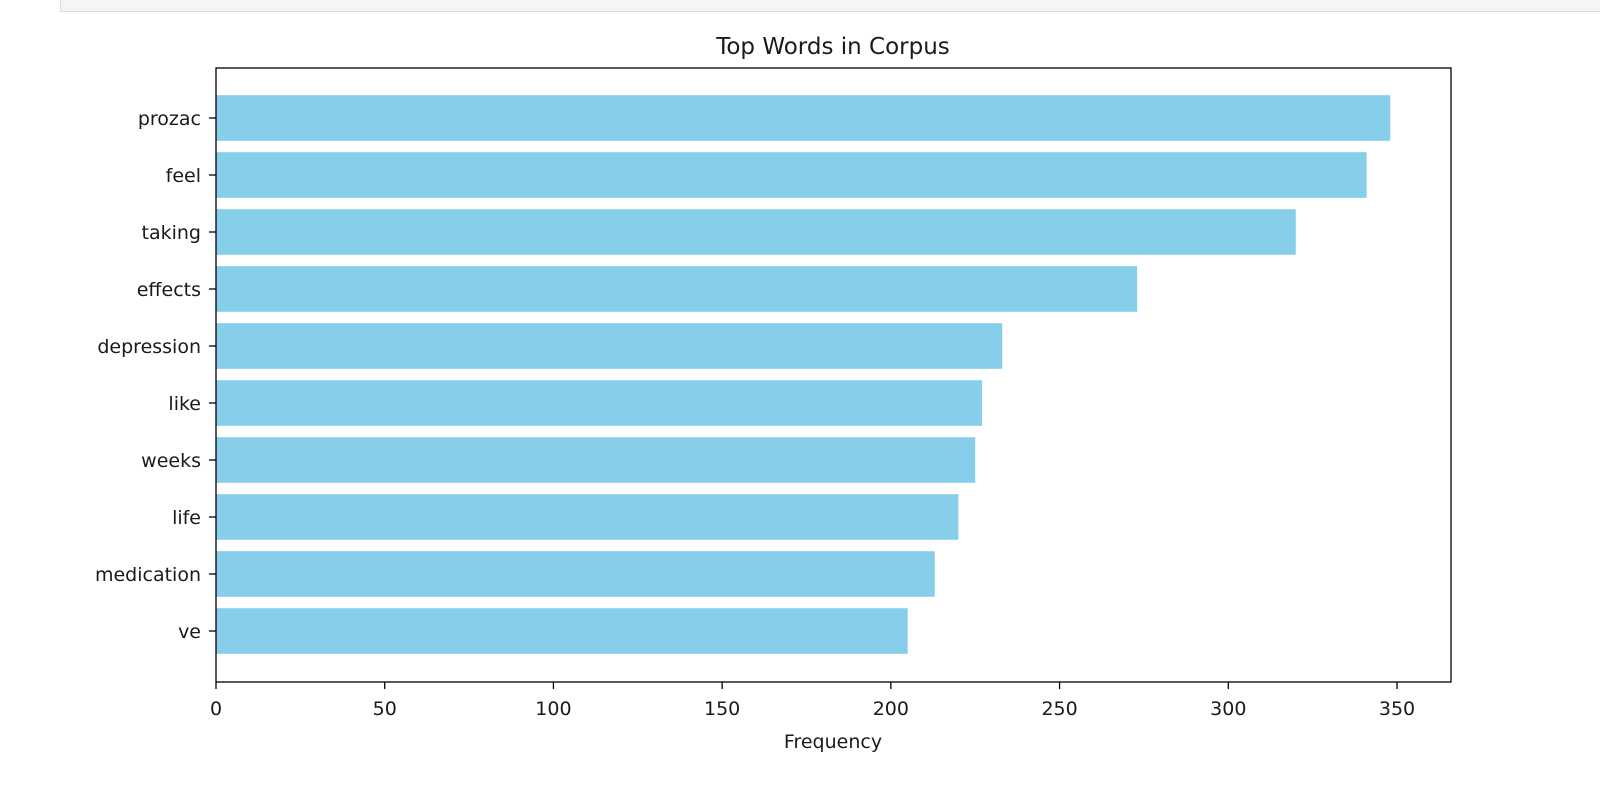 Image resolution: width=1600 pixels, height=791 pixels. What do you see at coordinates (171, 461) in the screenshot?
I see `category-label-weeks: weeks` at bounding box center [171, 461].